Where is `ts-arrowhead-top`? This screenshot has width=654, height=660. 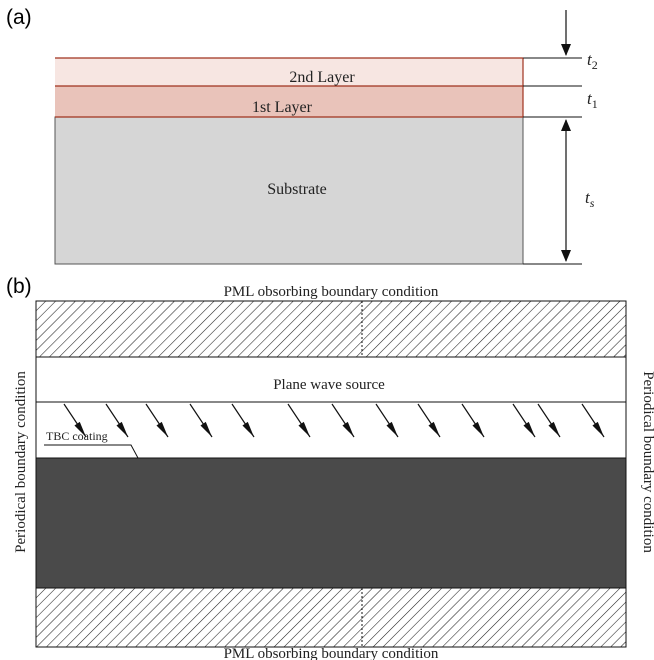 ts-arrowhead-top is located at coordinates (566, 125).